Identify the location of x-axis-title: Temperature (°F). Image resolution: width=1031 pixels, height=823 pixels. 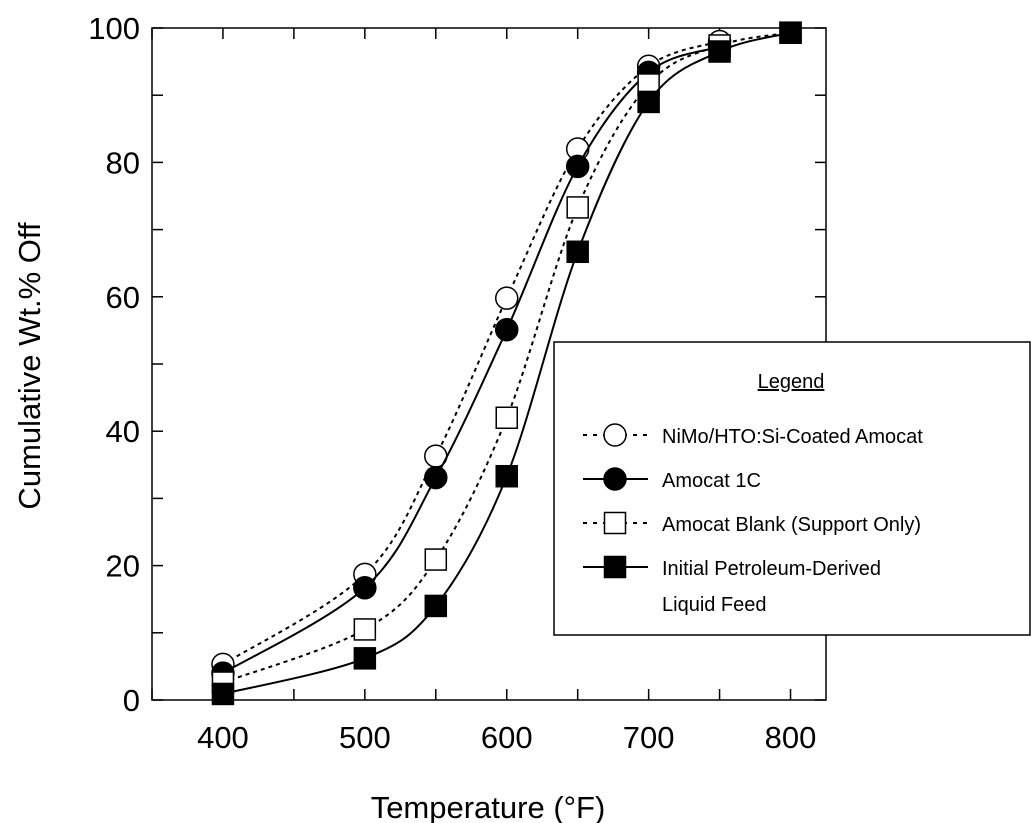
(488, 806).